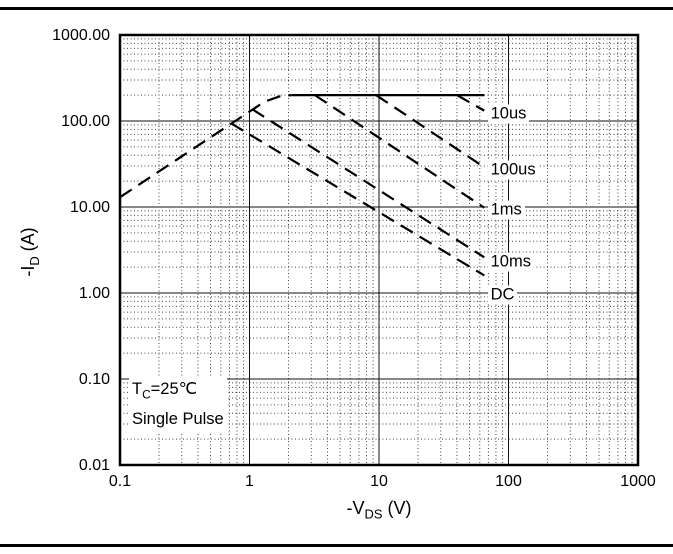 The image size is (673, 554). What do you see at coordinates (94, 465) in the screenshot?
I see `y-tick-label: 0.01` at bounding box center [94, 465].